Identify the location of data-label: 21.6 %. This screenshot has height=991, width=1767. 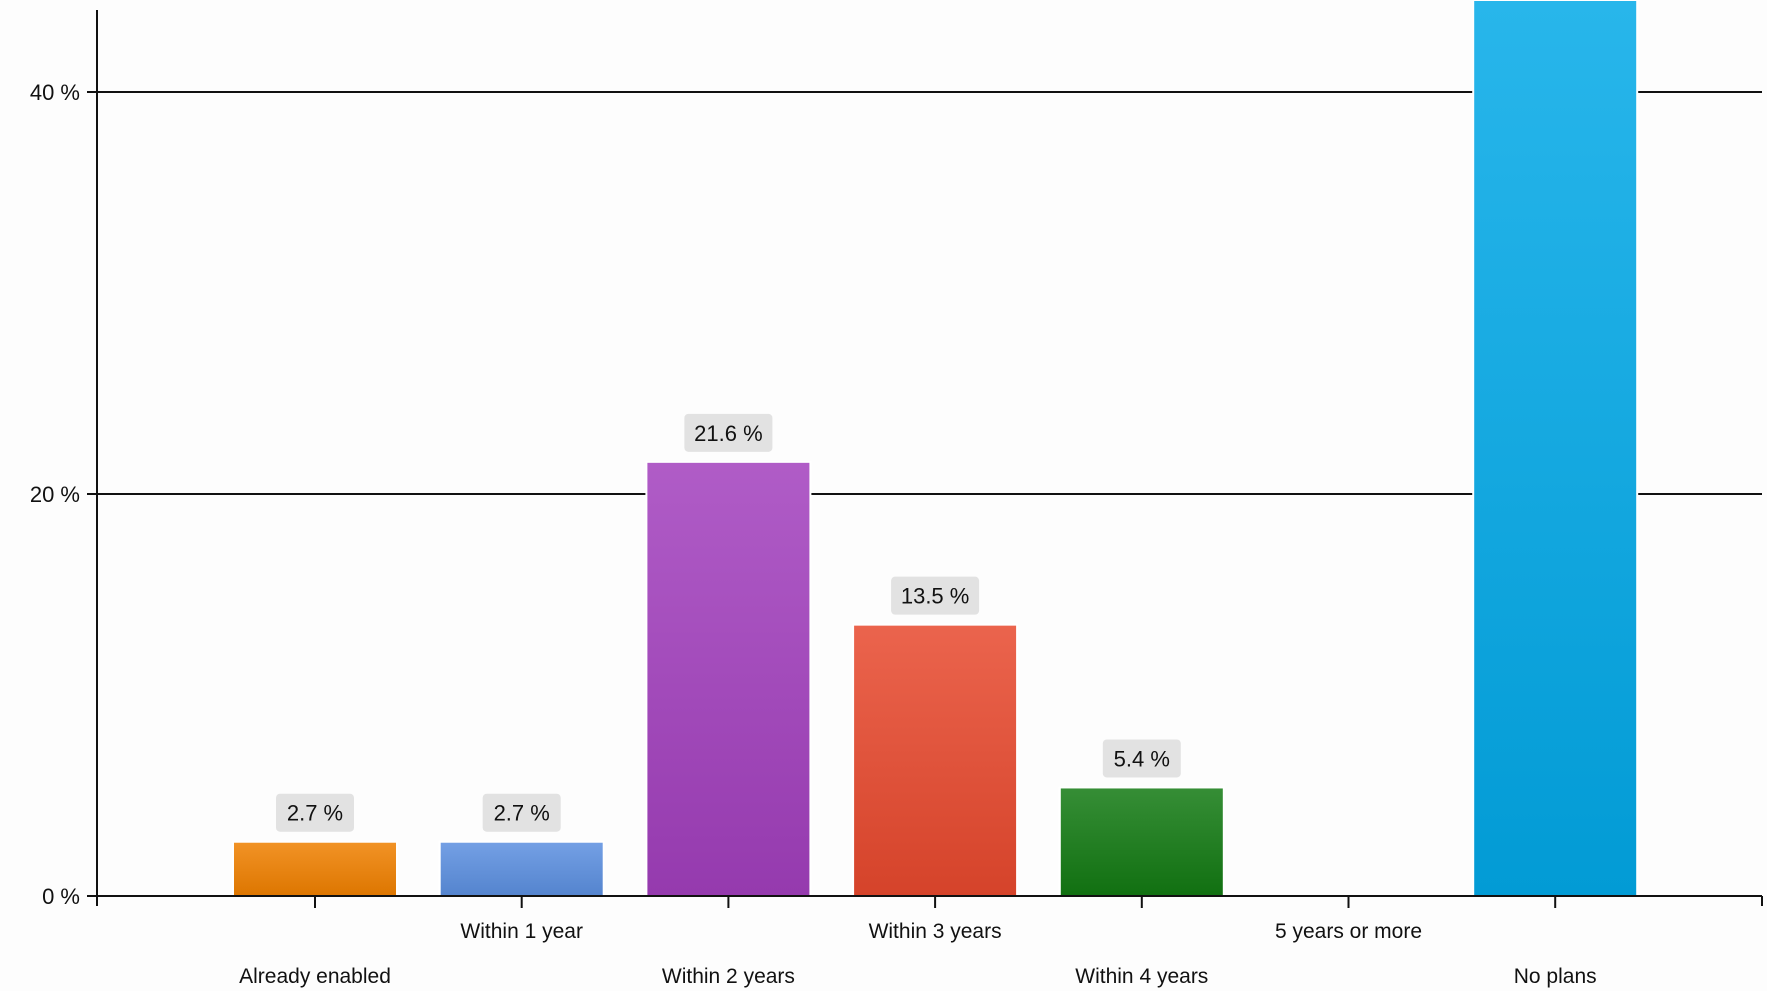
(728, 433).